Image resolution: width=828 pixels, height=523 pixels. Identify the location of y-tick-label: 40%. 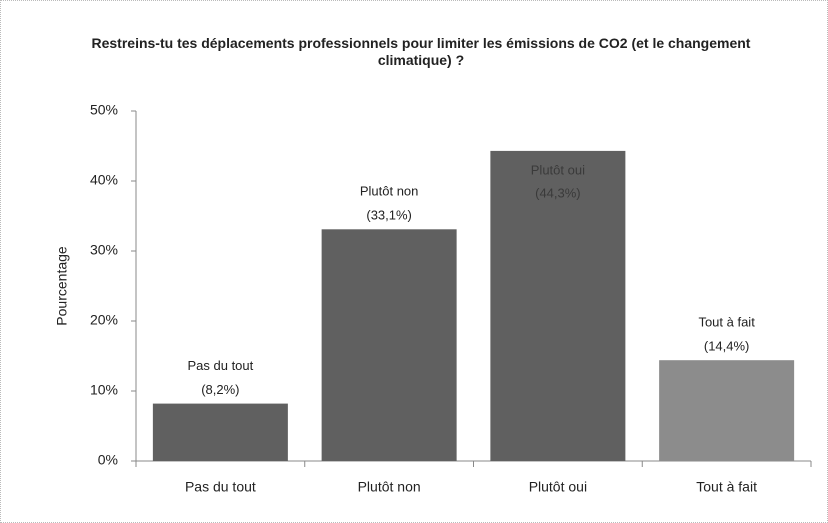
(104, 180).